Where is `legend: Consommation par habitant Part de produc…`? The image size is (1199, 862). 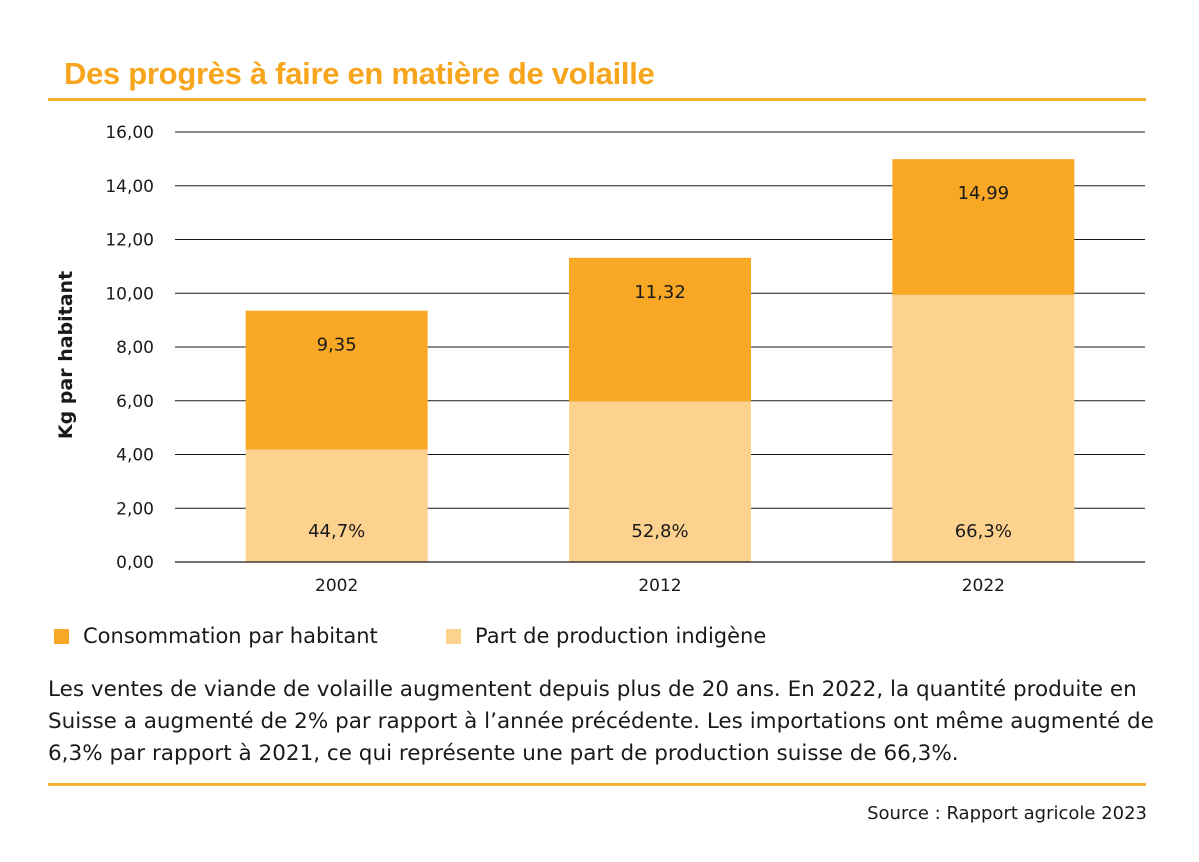 legend: Consommation par habitant Part de produc… is located at coordinates (448, 639).